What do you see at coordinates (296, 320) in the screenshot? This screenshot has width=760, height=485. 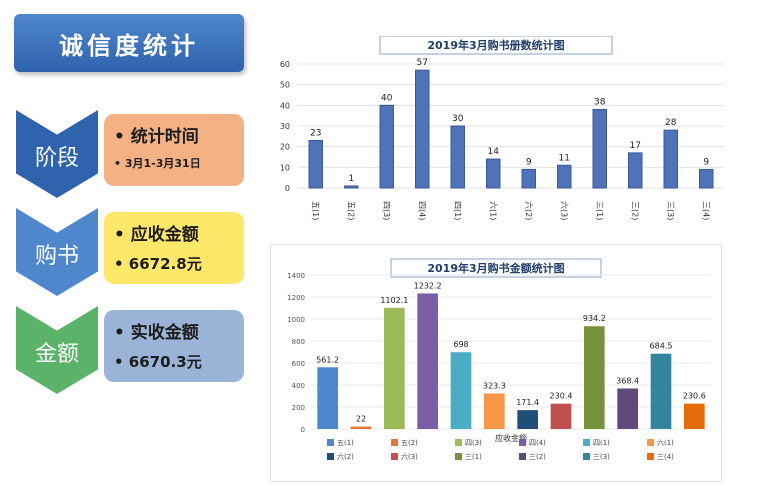 I see `y-tick-label: 1000` at bounding box center [296, 320].